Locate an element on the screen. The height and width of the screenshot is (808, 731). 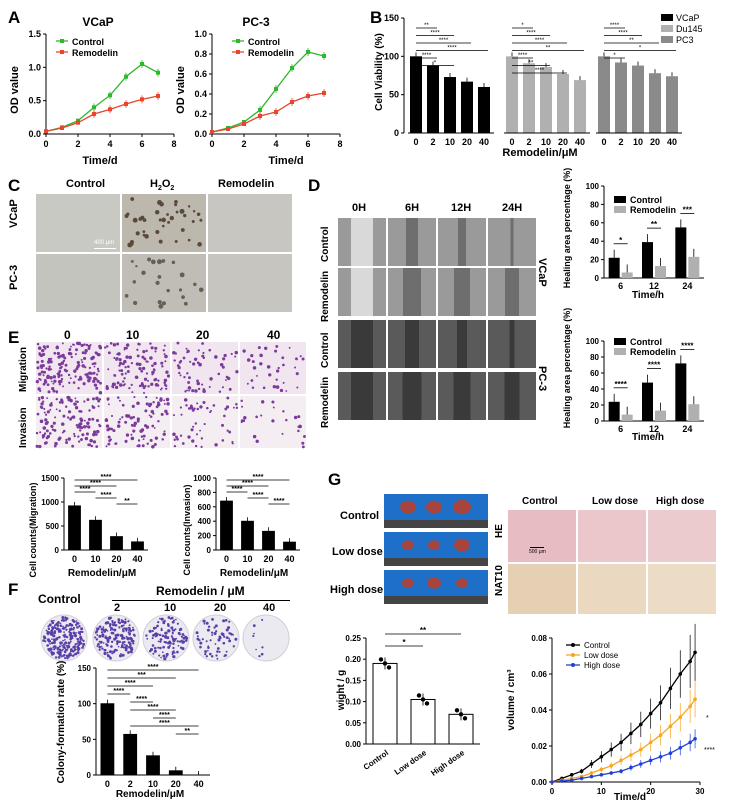
y-axis-label: volume / cm³ is located at coordinates (511, 700).